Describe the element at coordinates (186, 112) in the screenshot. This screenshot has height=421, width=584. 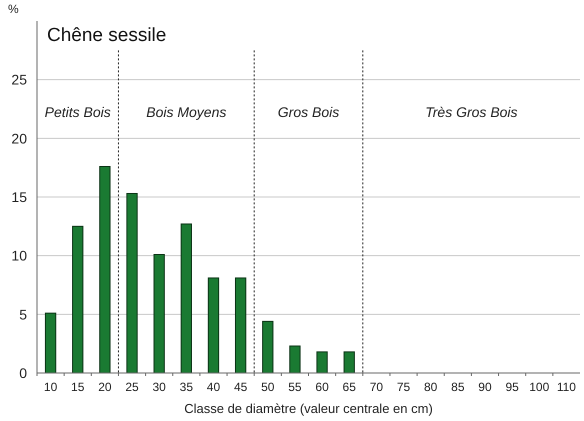
I see `annotation: Bois Moyens` at that location.